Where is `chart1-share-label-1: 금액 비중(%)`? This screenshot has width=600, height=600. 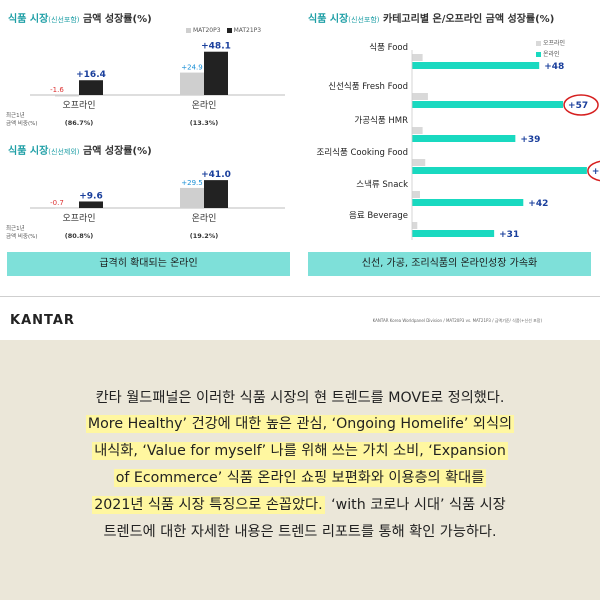 chart1-share-label-1: 금액 비중(%) is located at coordinates (22, 123).